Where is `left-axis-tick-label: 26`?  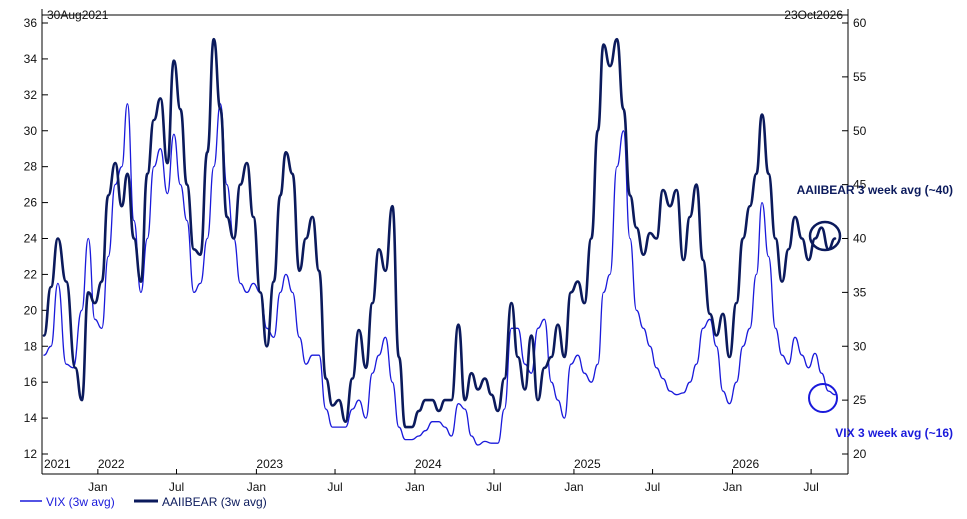 left-axis-tick-label: 26 is located at coordinates (31, 203).